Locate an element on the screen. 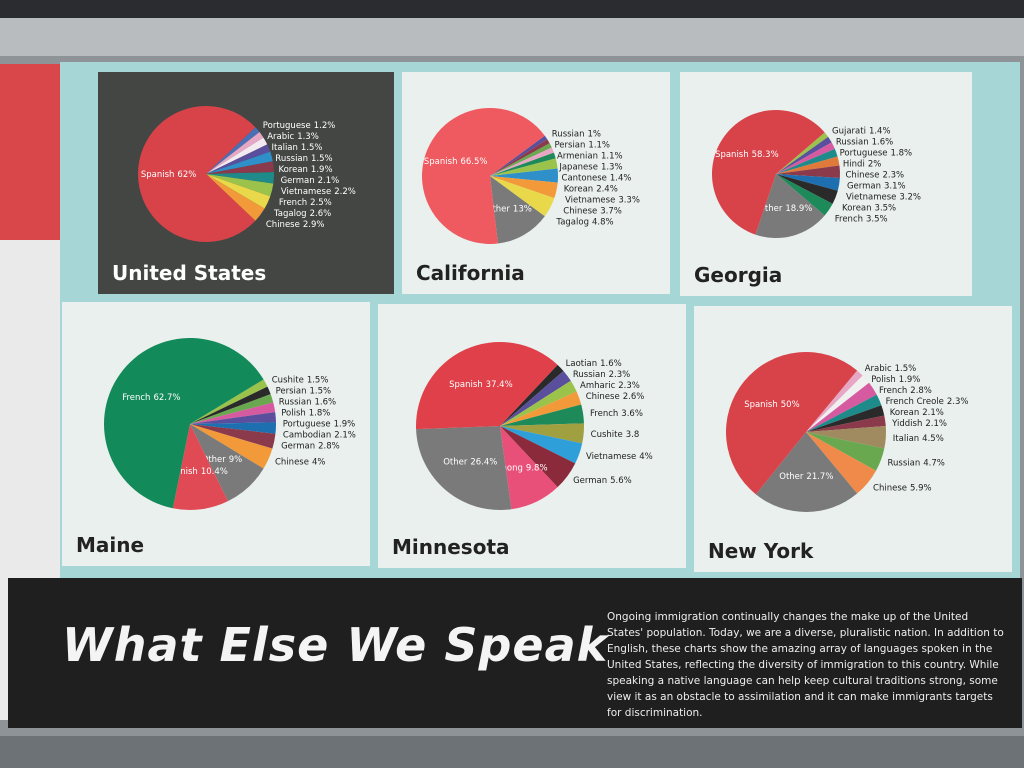 Image resolution: width=1024 pixels, height=768 pixels. slice-label: Russian 2.3% is located at coordinates (601, 375).